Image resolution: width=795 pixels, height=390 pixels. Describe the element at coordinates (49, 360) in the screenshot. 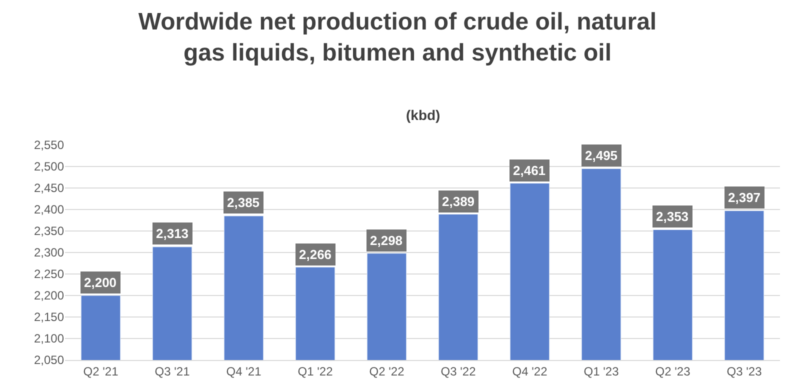

I see `y-tick-label: 2,050` at that location.